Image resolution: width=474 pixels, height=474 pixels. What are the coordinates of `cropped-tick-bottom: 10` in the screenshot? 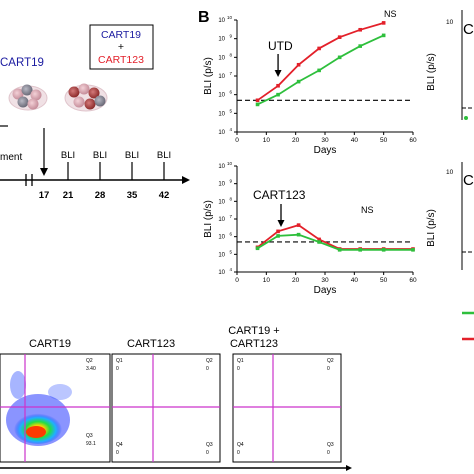 It's located at (450, 172).